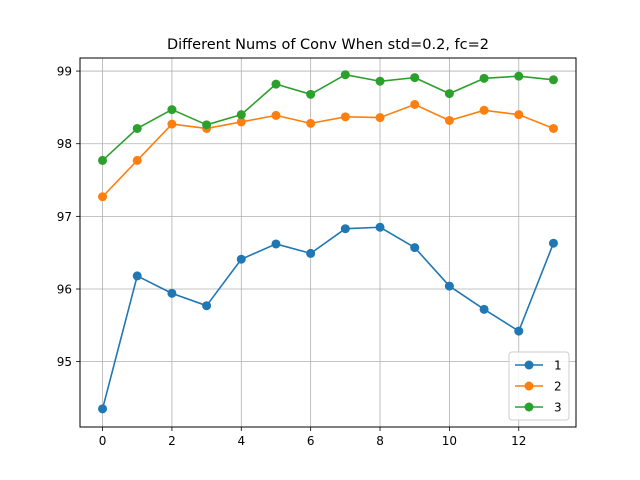 The width and height of the screenshot is (640, 480). I want to click on legend-item: 2, so click(538, 387).